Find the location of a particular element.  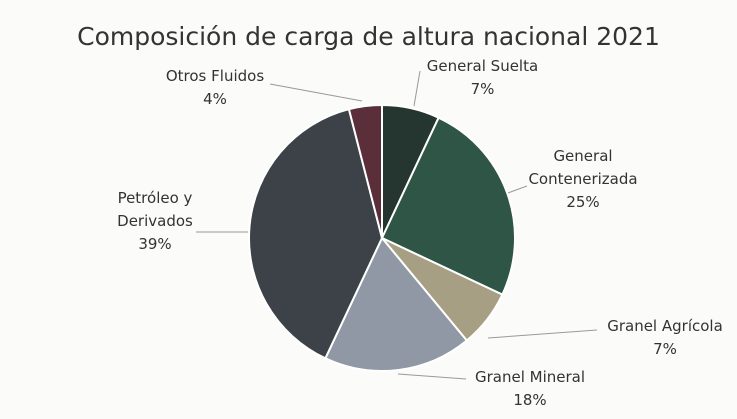

category-label: General Suelta is located at coordinates (482, 66).